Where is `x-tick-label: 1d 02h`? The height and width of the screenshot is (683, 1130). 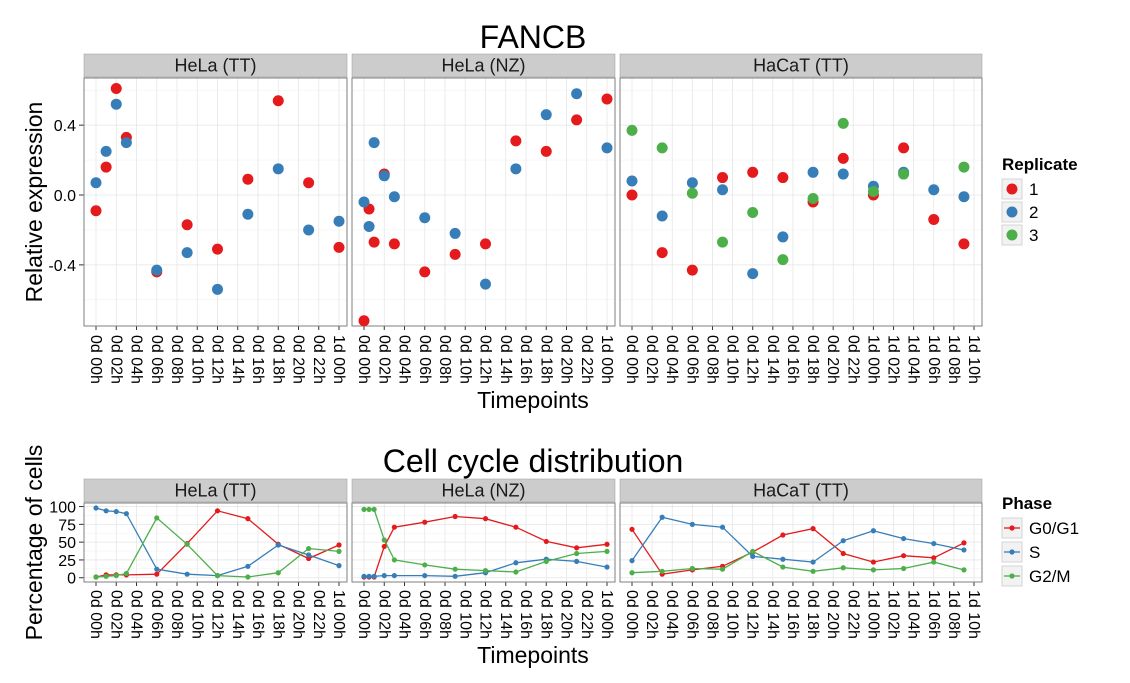
x-tick-label: 1d 02h is located at coordinates (893, 614).